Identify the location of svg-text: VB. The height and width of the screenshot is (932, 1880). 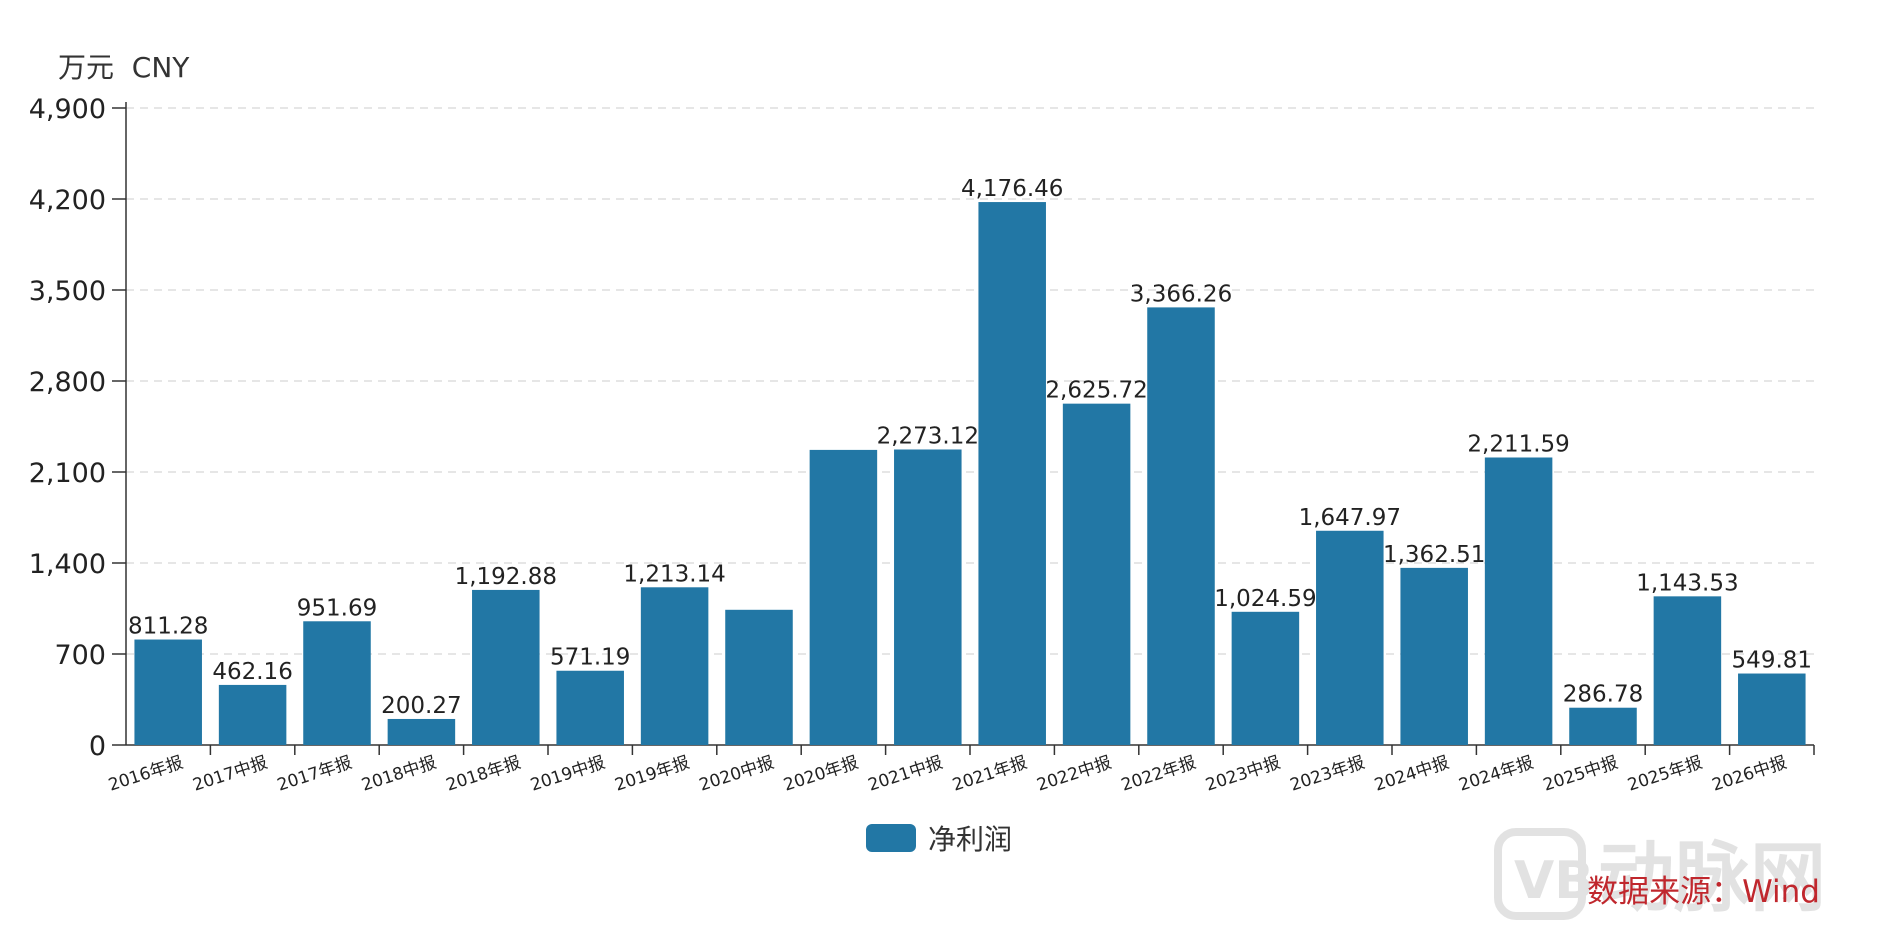
(1554, 881).